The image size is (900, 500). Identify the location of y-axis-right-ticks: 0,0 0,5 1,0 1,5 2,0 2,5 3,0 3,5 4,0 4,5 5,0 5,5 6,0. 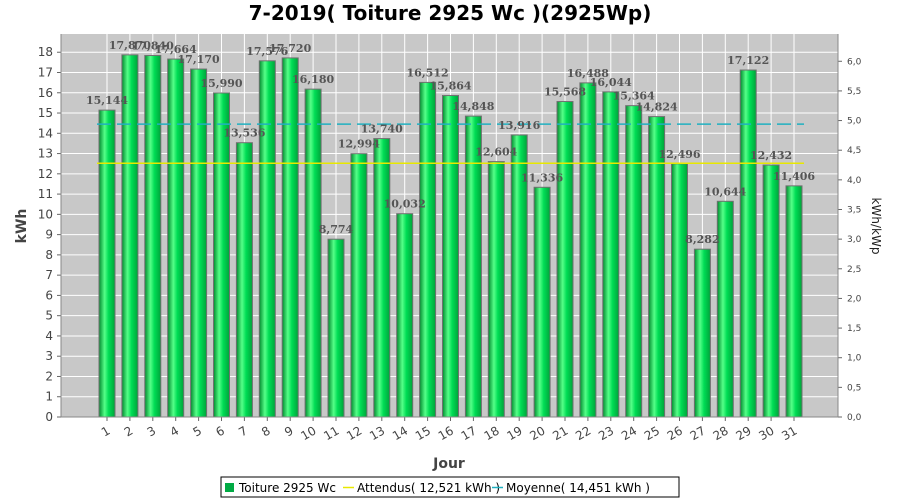
(849, 228).